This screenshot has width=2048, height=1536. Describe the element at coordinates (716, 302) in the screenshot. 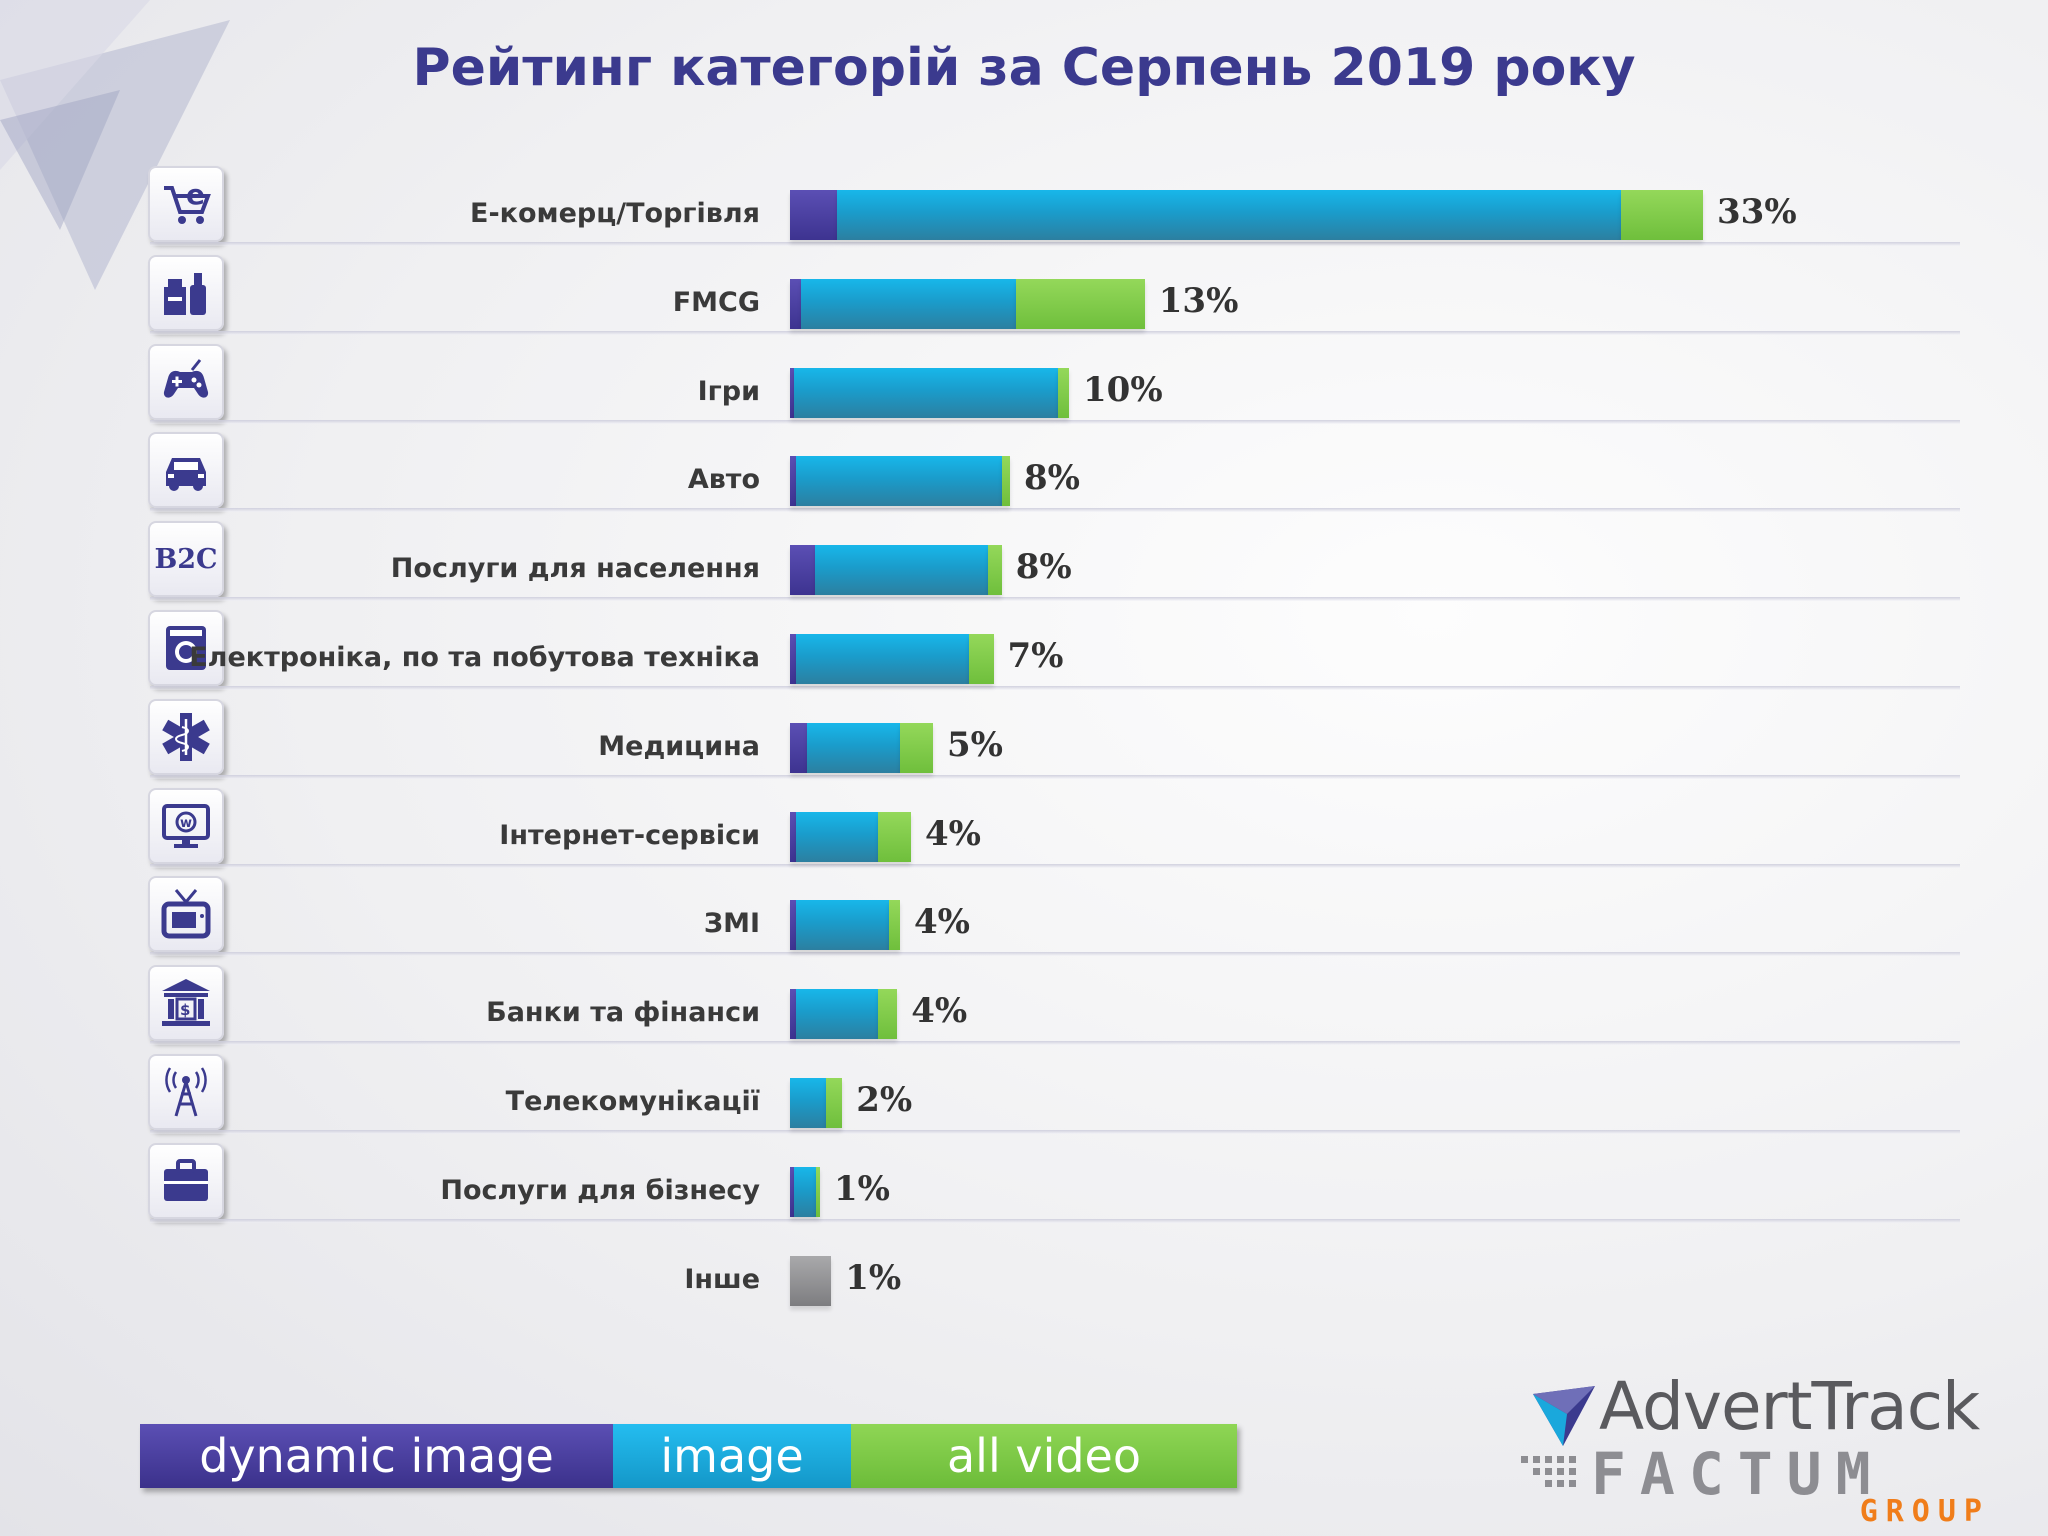

I see `category-label: FMCG` at that location.